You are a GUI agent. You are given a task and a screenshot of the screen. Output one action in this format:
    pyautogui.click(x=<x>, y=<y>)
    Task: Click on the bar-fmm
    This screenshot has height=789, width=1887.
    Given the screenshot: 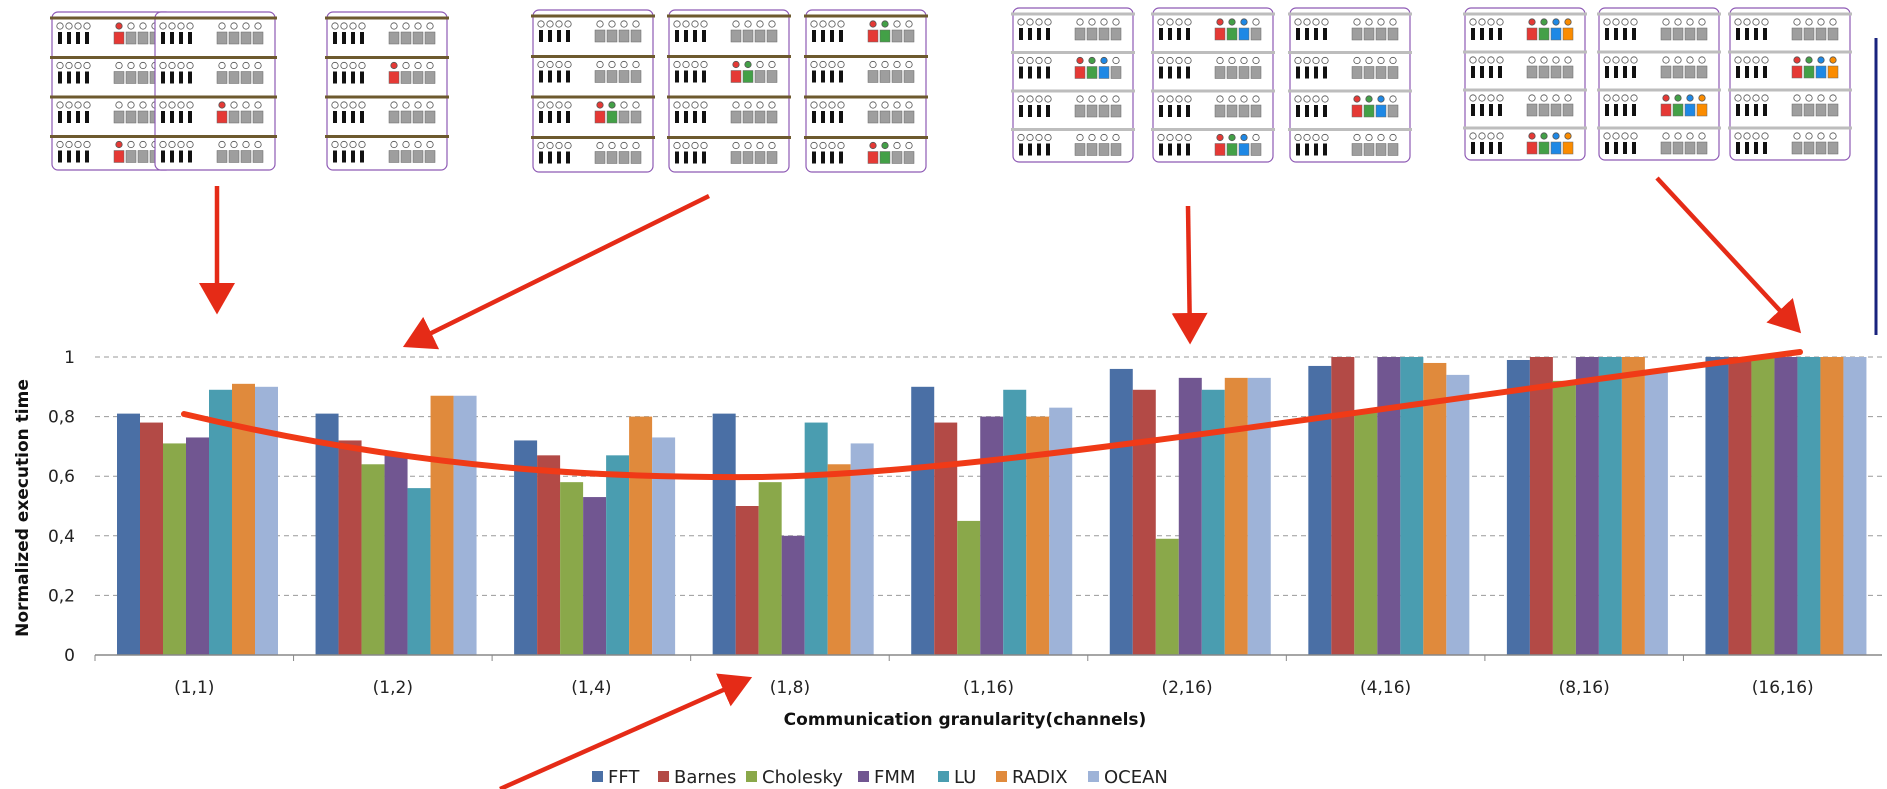 What is the action you would take?
    pyautogui.click(x=1786, y=506)
    